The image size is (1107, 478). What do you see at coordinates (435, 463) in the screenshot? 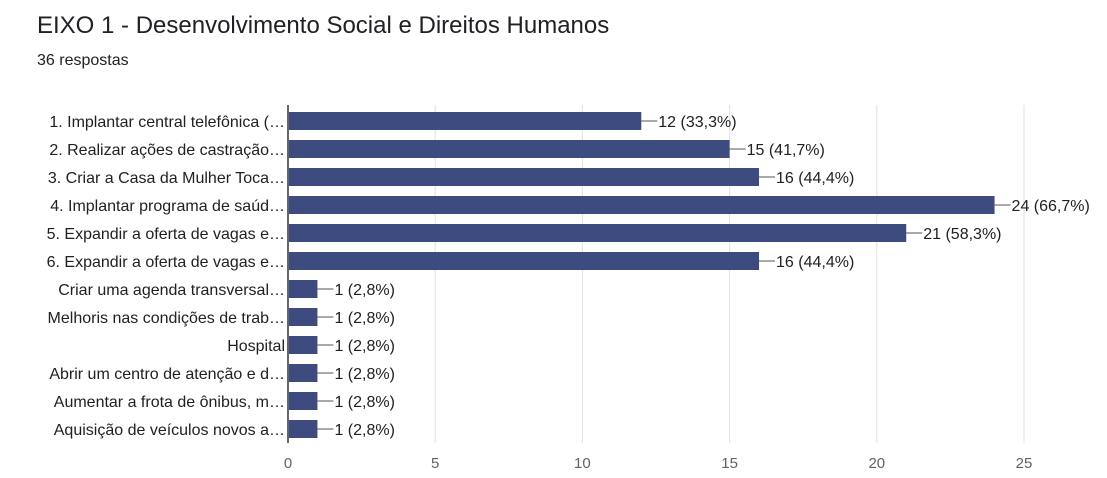
I see `x-tick-label: 5` at bounding box center [435, 463].